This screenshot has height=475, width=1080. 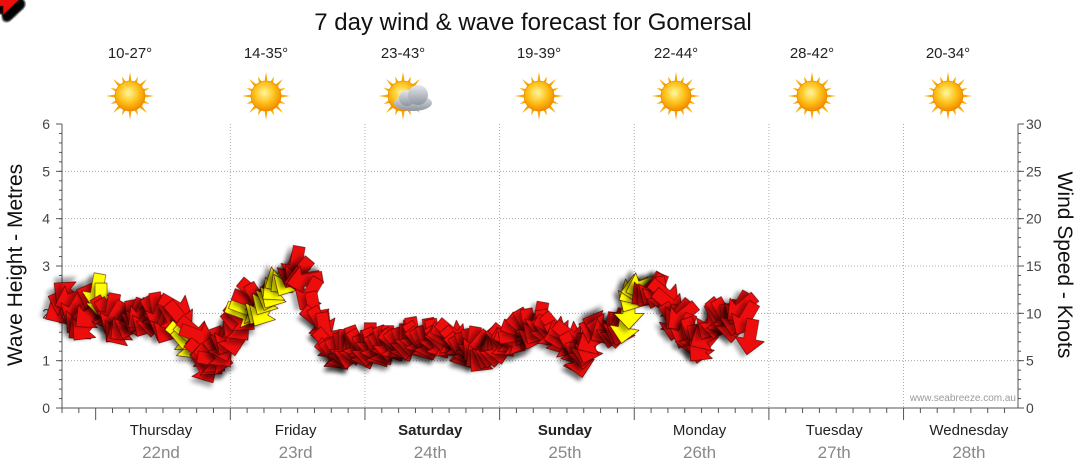 What do you see at coordinates (1030, 361) in the screenshot?
I see `right-tick-label: 5` at bounding box center [1030, 361].